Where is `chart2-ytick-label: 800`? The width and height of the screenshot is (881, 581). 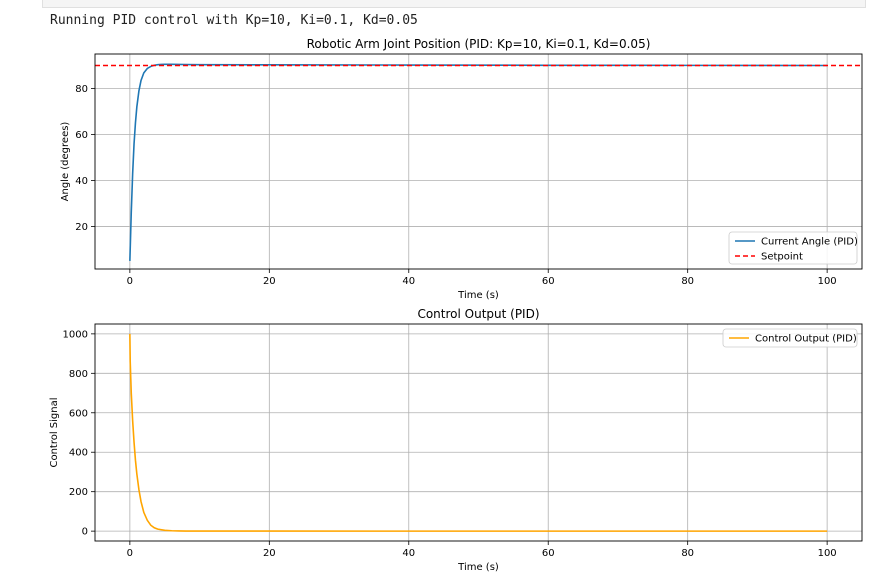 chart2-ytick-label: 800 is located at coordinates (78, 374).